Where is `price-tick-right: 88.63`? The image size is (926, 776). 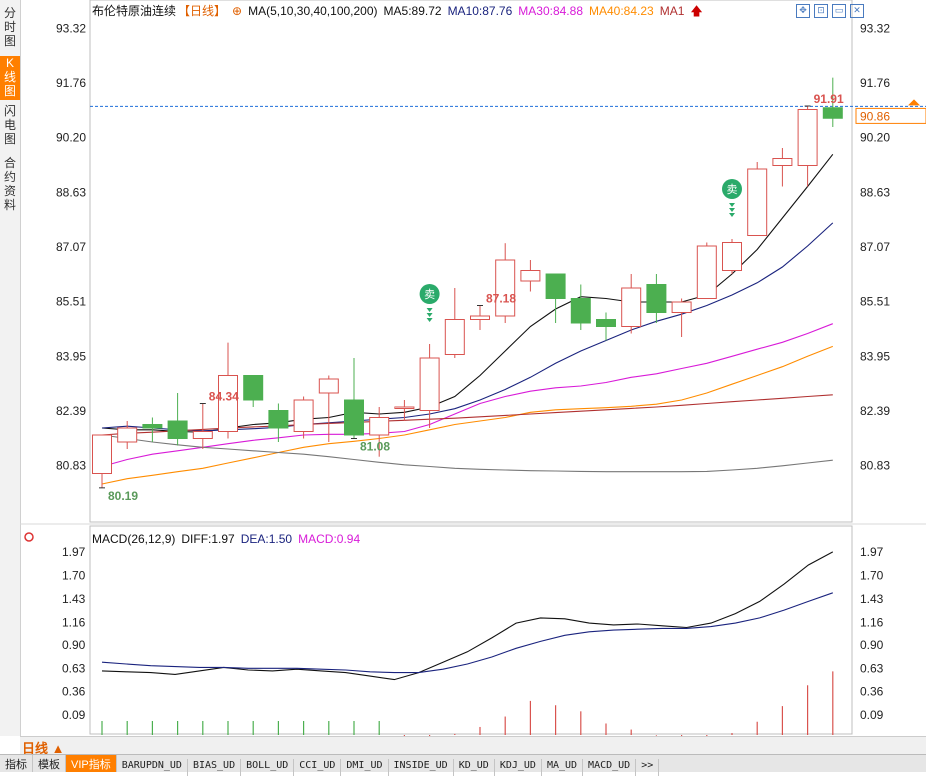
price-tick-right: 88.63 is located at coordinates (875, 192).